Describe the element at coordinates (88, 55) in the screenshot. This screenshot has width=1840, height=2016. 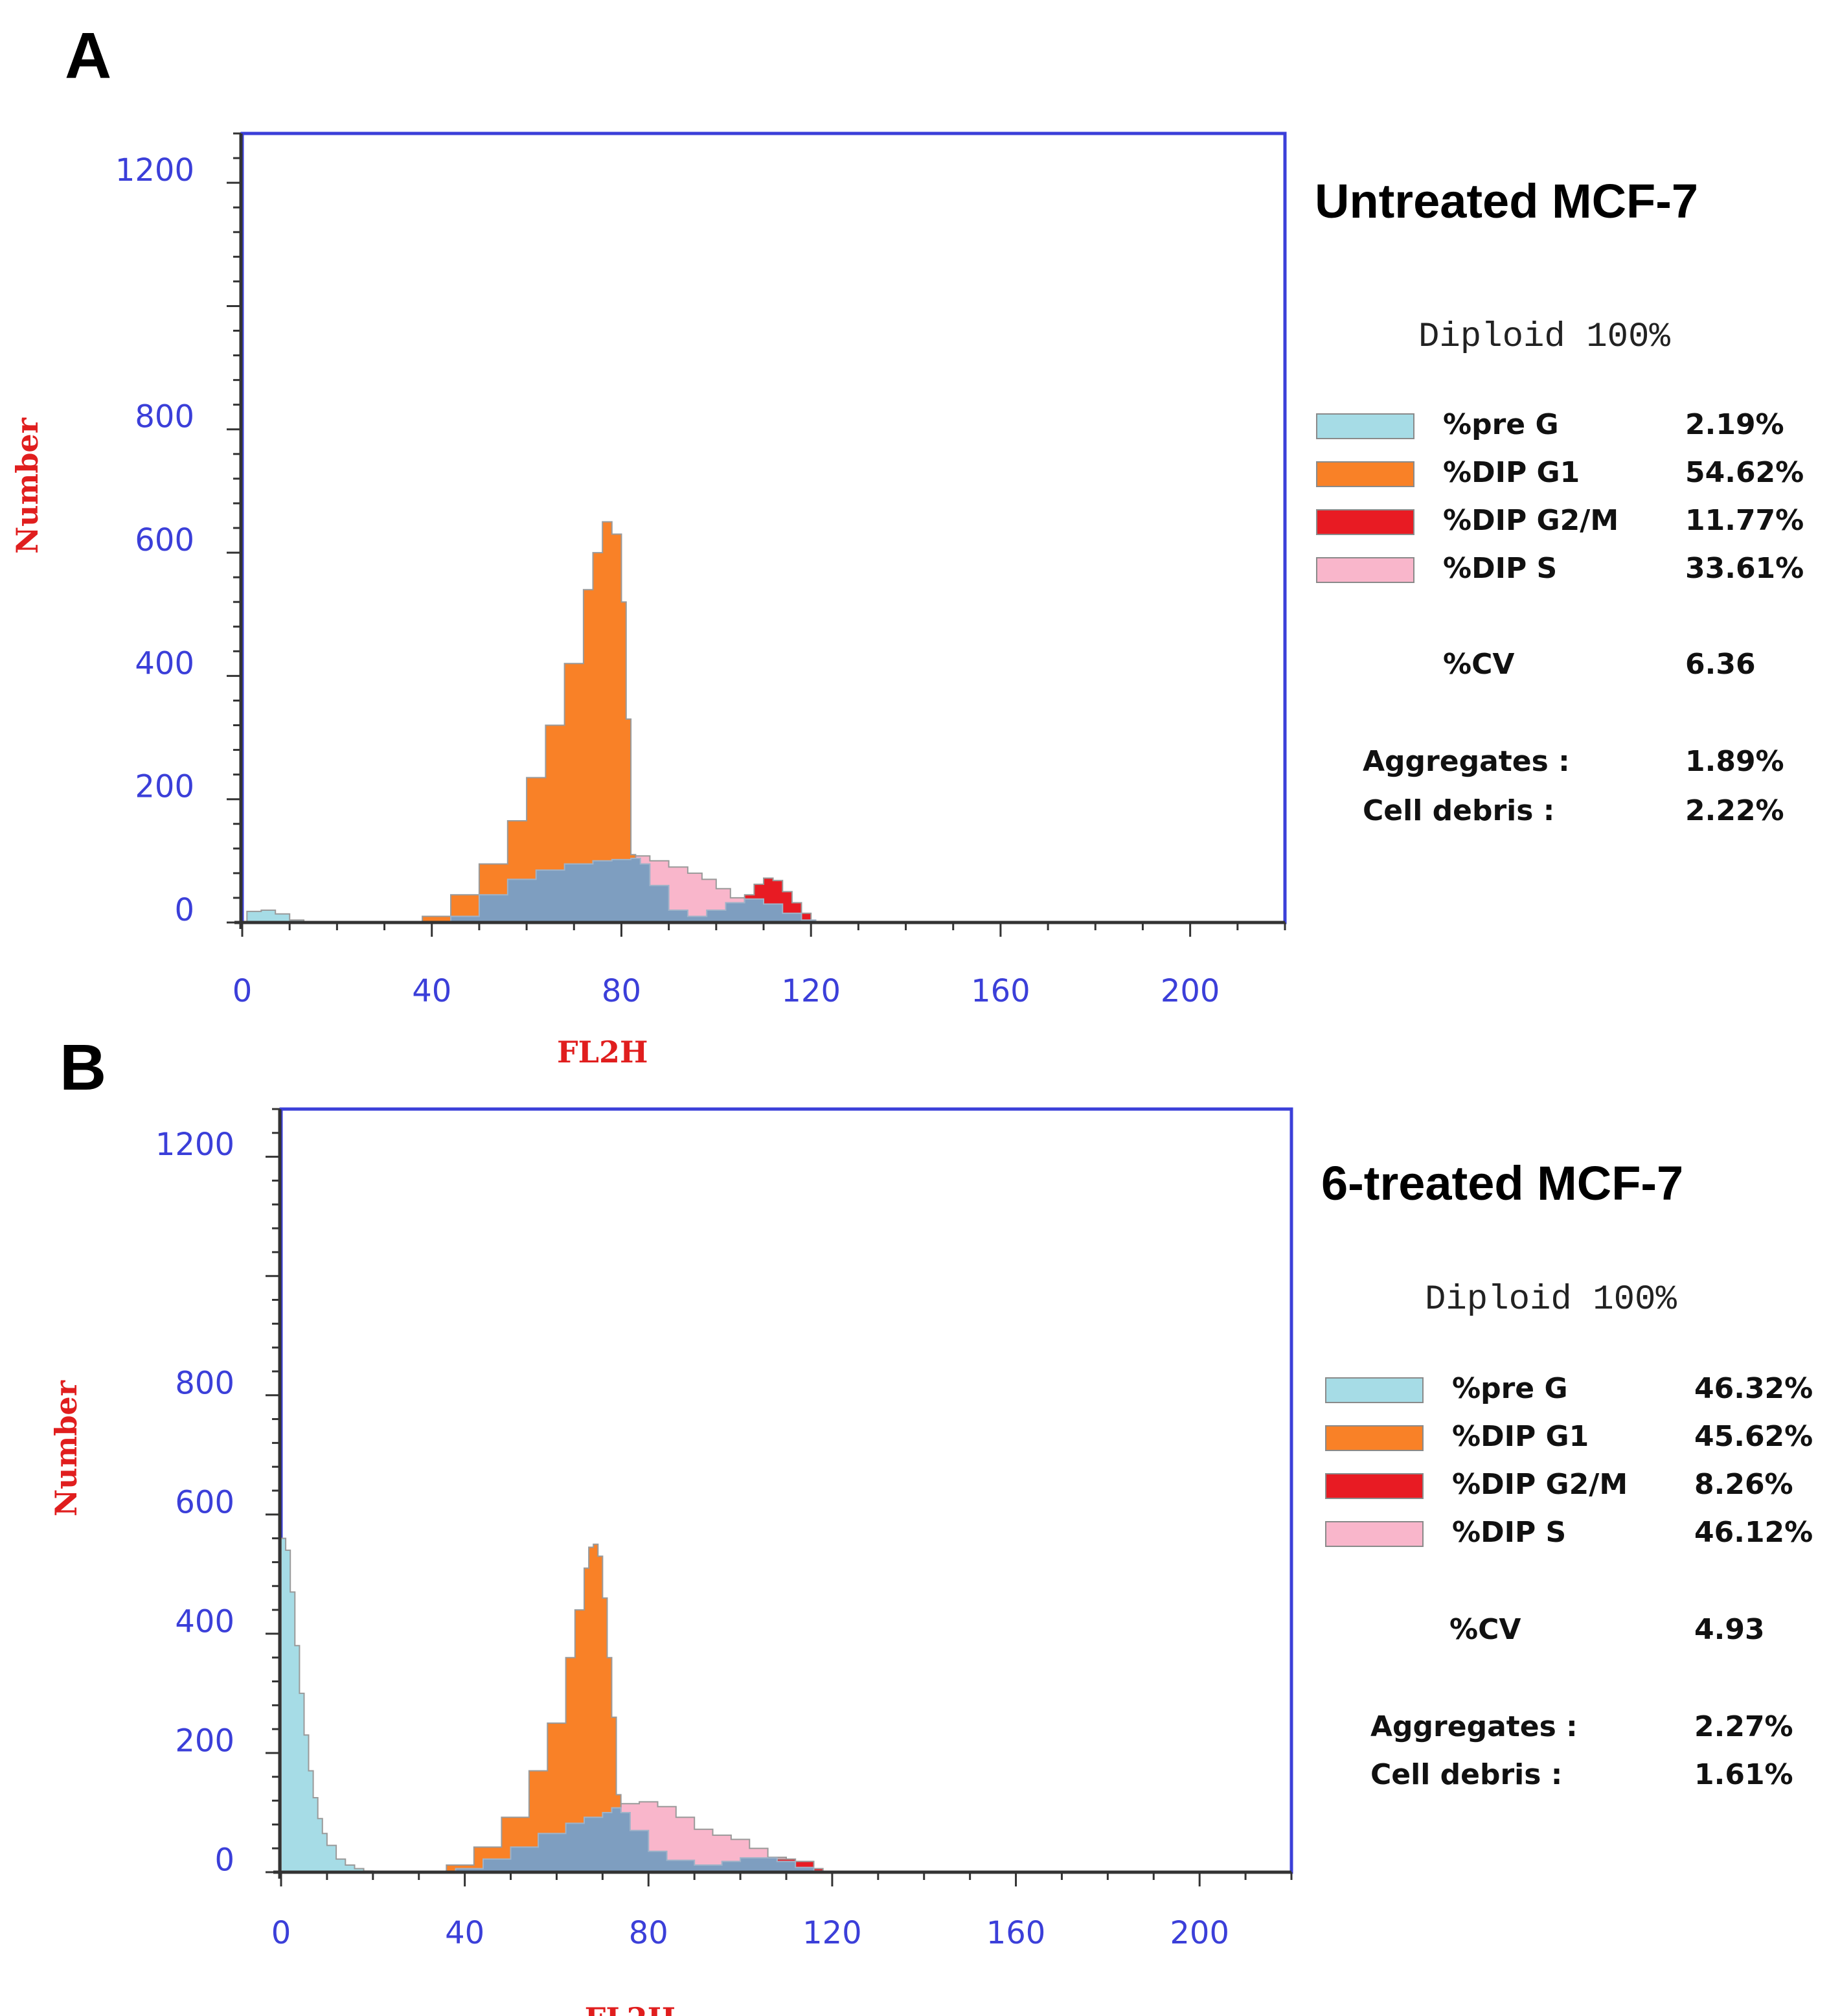
I see `panel-letter: A` at that location.